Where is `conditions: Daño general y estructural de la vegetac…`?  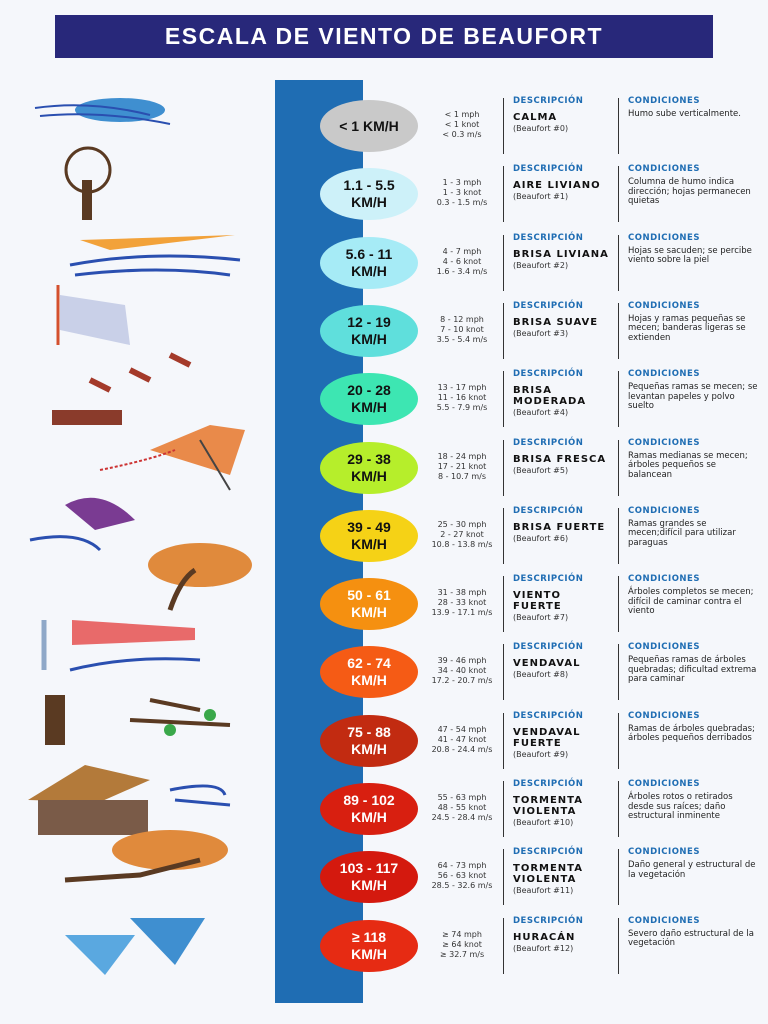 conditions: Daño general y estructural de la vegetac… is located at coordinates (692, 870).